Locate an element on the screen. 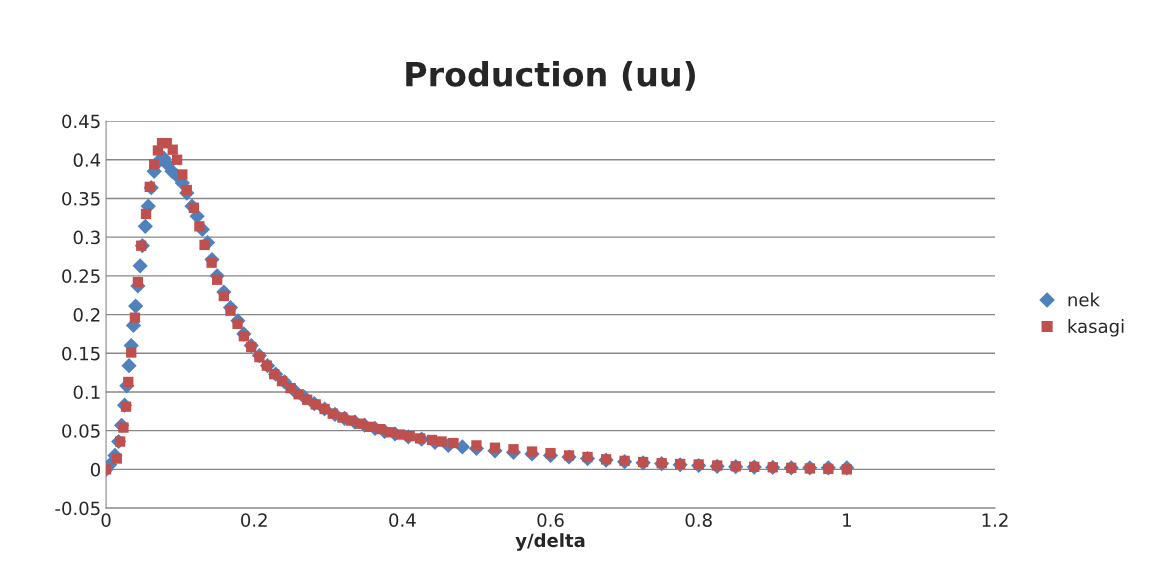  chart-title: Production (uu) is located at coordinates (550, 76).